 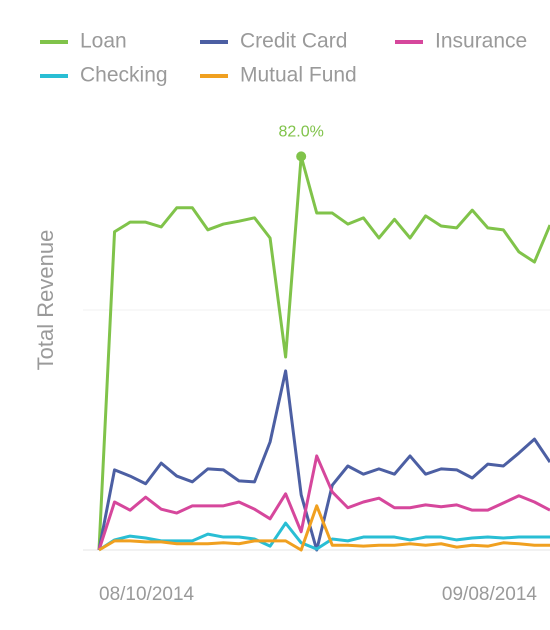 I want to click on data-point, so click(x=301, y=156).